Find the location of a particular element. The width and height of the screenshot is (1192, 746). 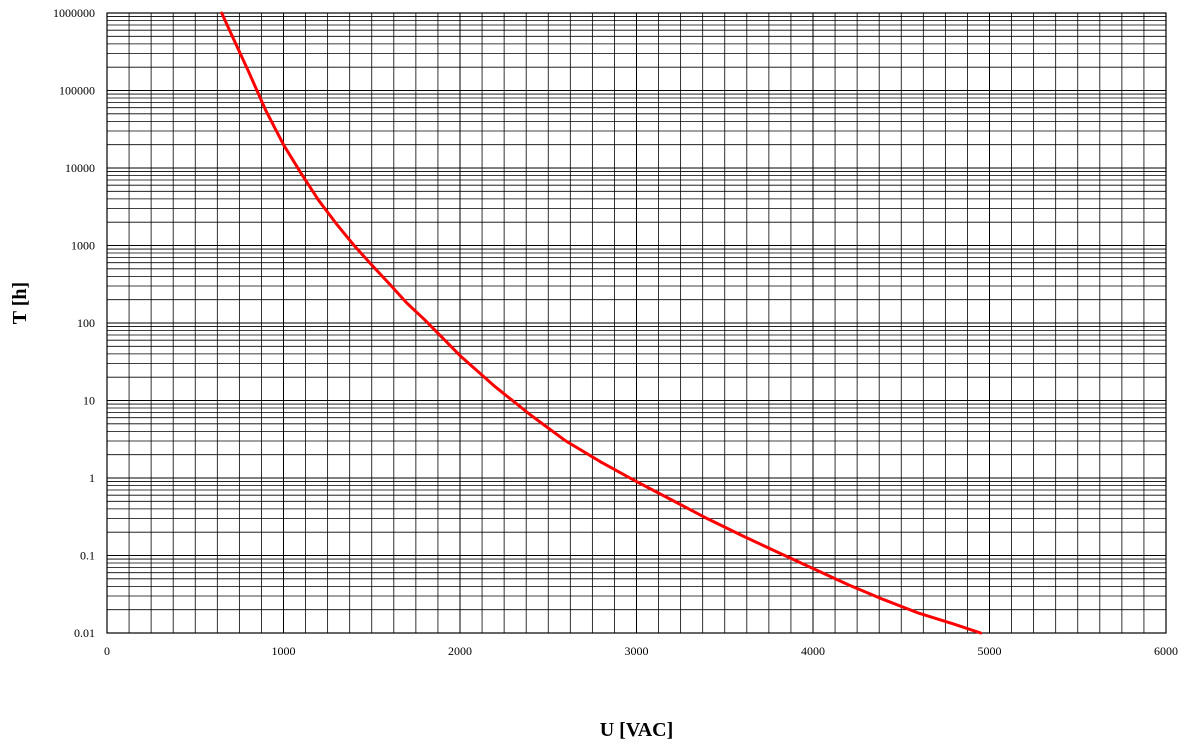

x-axis-ticks: 0 1000 2000 3000 4000 5000 6000 is located at coordinates (641, 651).